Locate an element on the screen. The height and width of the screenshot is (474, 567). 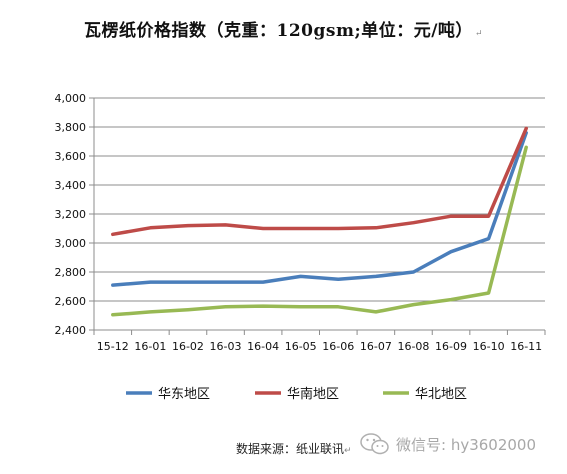
y-tick-label: 2,800 is located at coordinates (71, 272).